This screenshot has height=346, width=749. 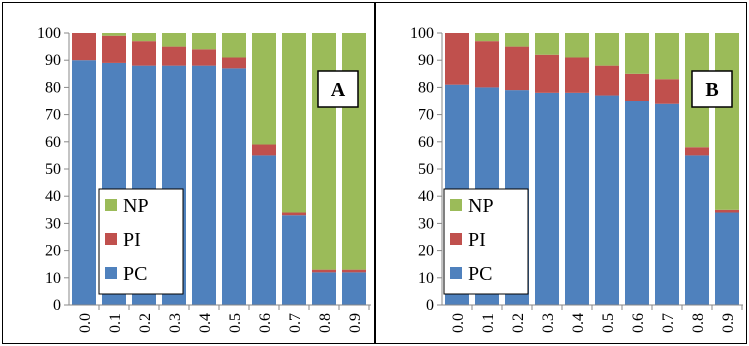 I want to click on panel-label-box: A, so click(x=338, y=89).